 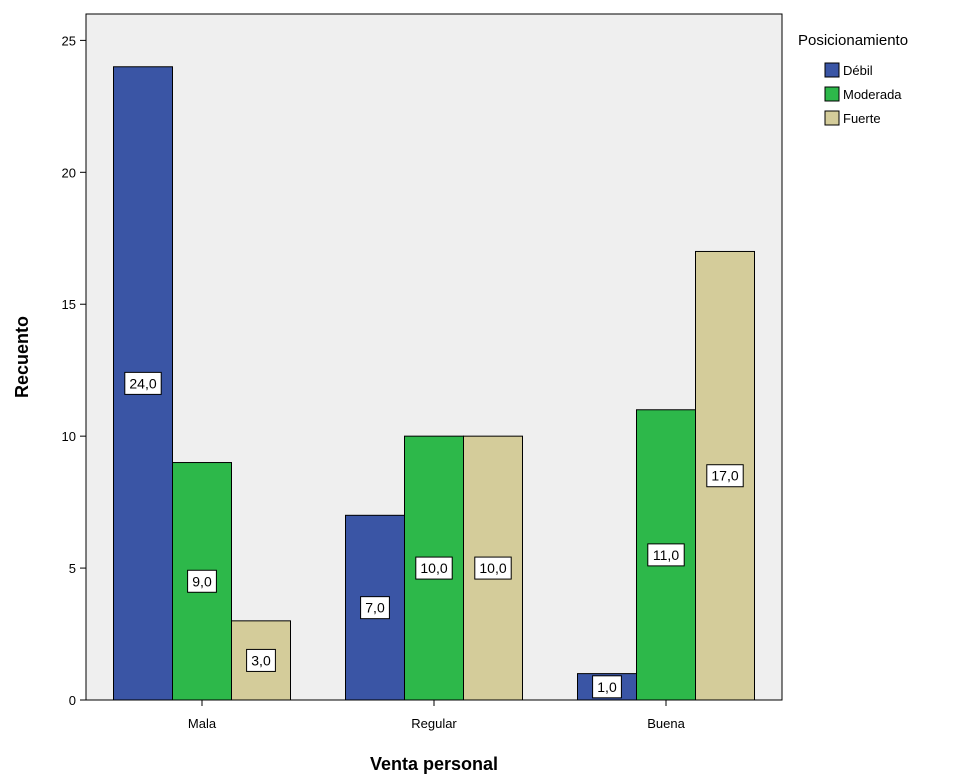 What do you see at coordinates (872, 94) in the screenshot?
I see `legend-label: Moderada` at bounding box center [872, 94].